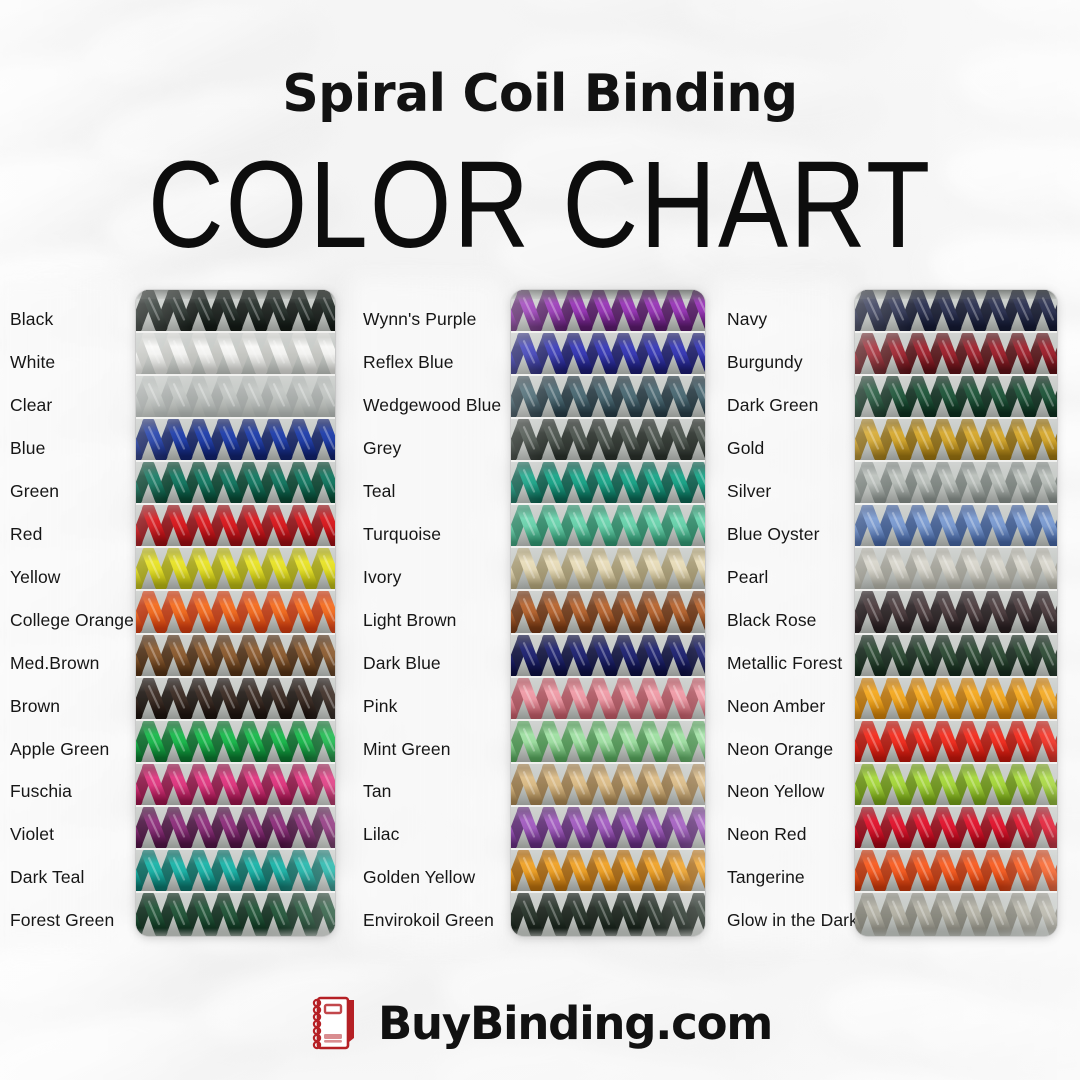  I want to click on color-label: Envirokoil Green, so click(428, 920).